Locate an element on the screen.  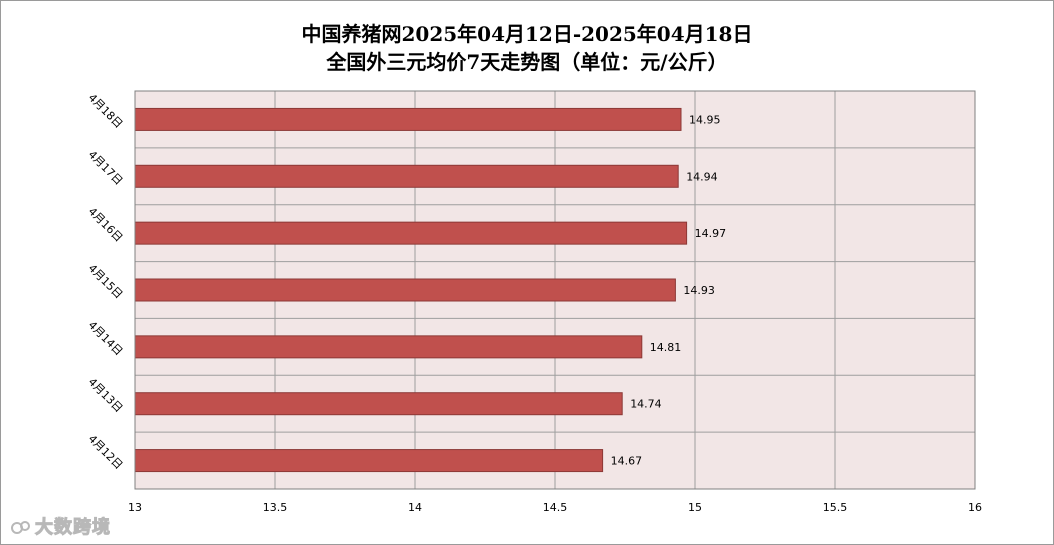
chart-title: 中国养猪网2025年04月12日-2025年04月18日 is located at coordinates (527, 34).